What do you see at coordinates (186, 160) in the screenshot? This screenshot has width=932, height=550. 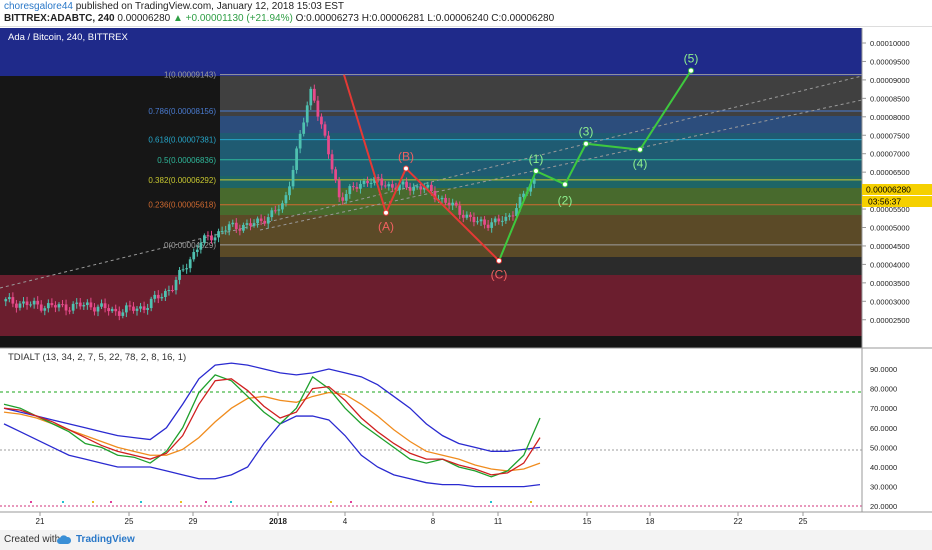 I see `fib-level-label: 0.5(0.00006836)` at bounding box center [186, 160].